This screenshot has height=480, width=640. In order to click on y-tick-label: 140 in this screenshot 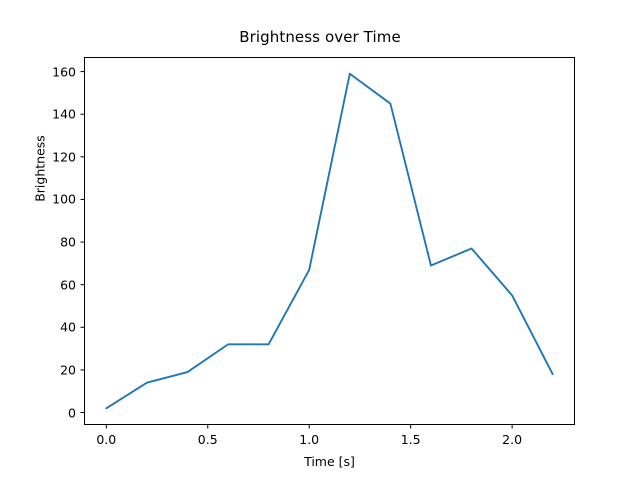, I will do `click(64, 114)`.